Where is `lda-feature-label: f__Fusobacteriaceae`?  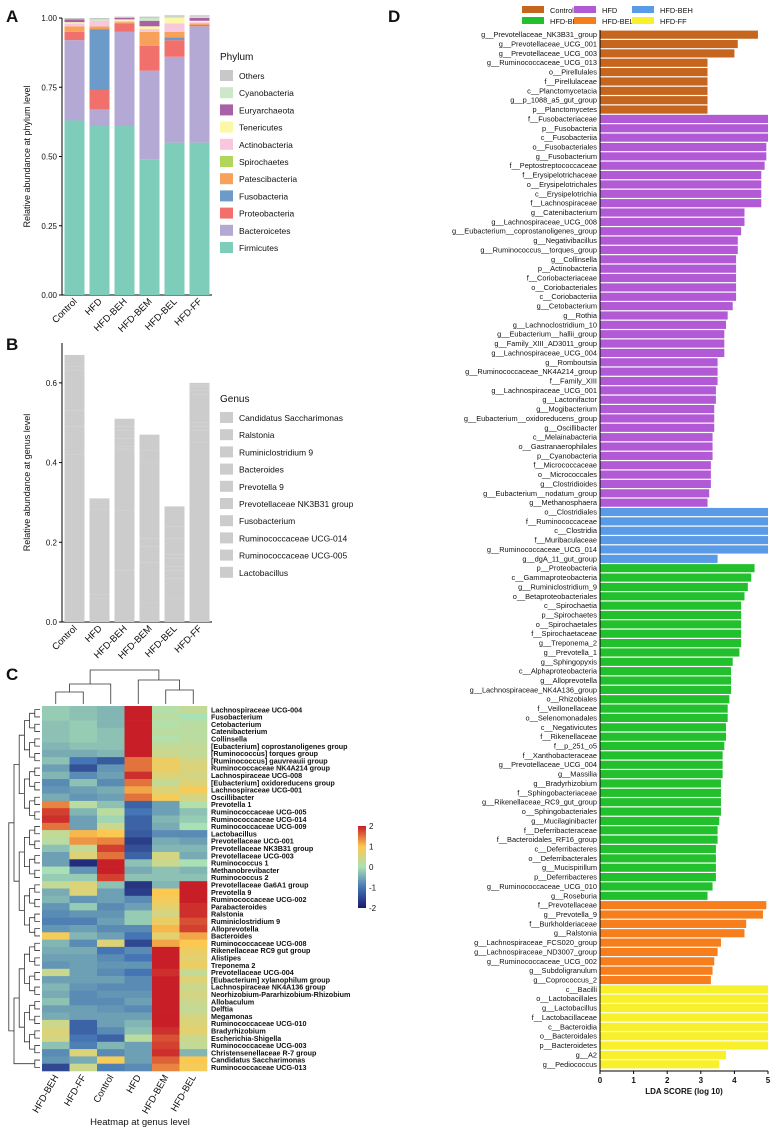 lda-feature-label: f__Fusobacteriaceae is located at coordinates (562, 118).